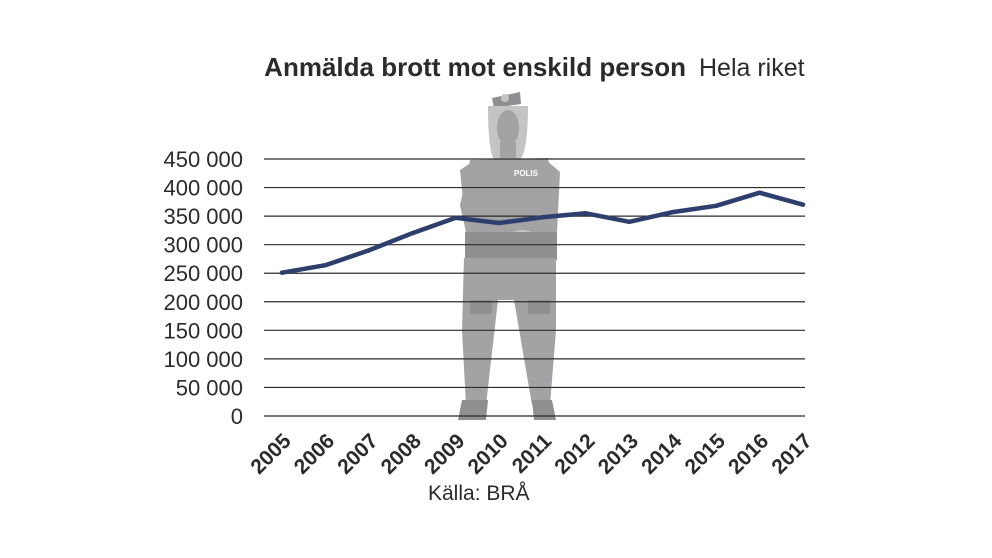 The image size is (992, 558). Describe the element at coordinates (752, 68) in the screenshot. I see `chart-subtitle: Hela riket` at that location.